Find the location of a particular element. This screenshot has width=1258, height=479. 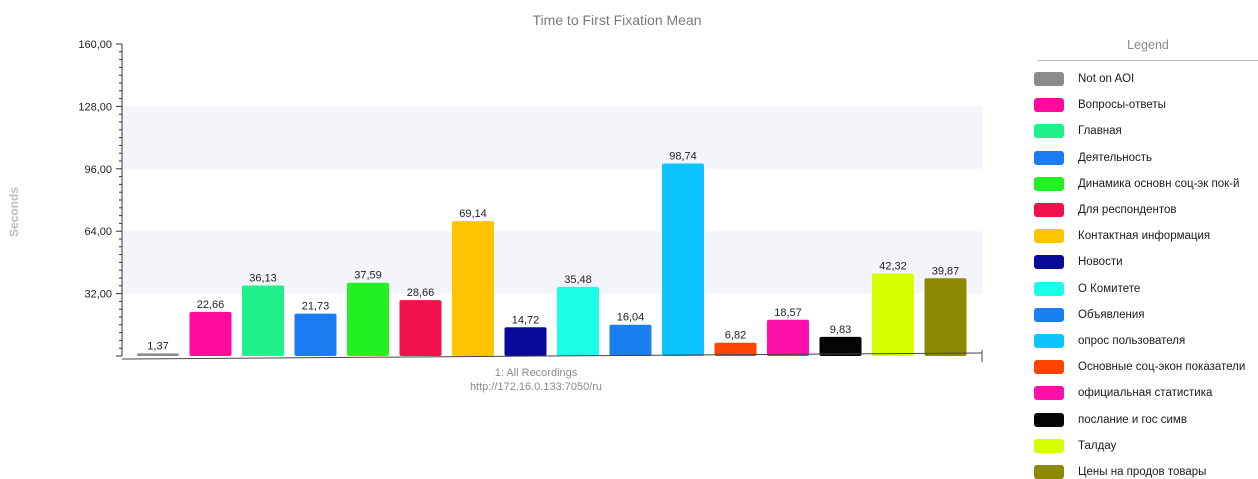

y-tick-label: 64,00 is located at coordinates (98, 232).